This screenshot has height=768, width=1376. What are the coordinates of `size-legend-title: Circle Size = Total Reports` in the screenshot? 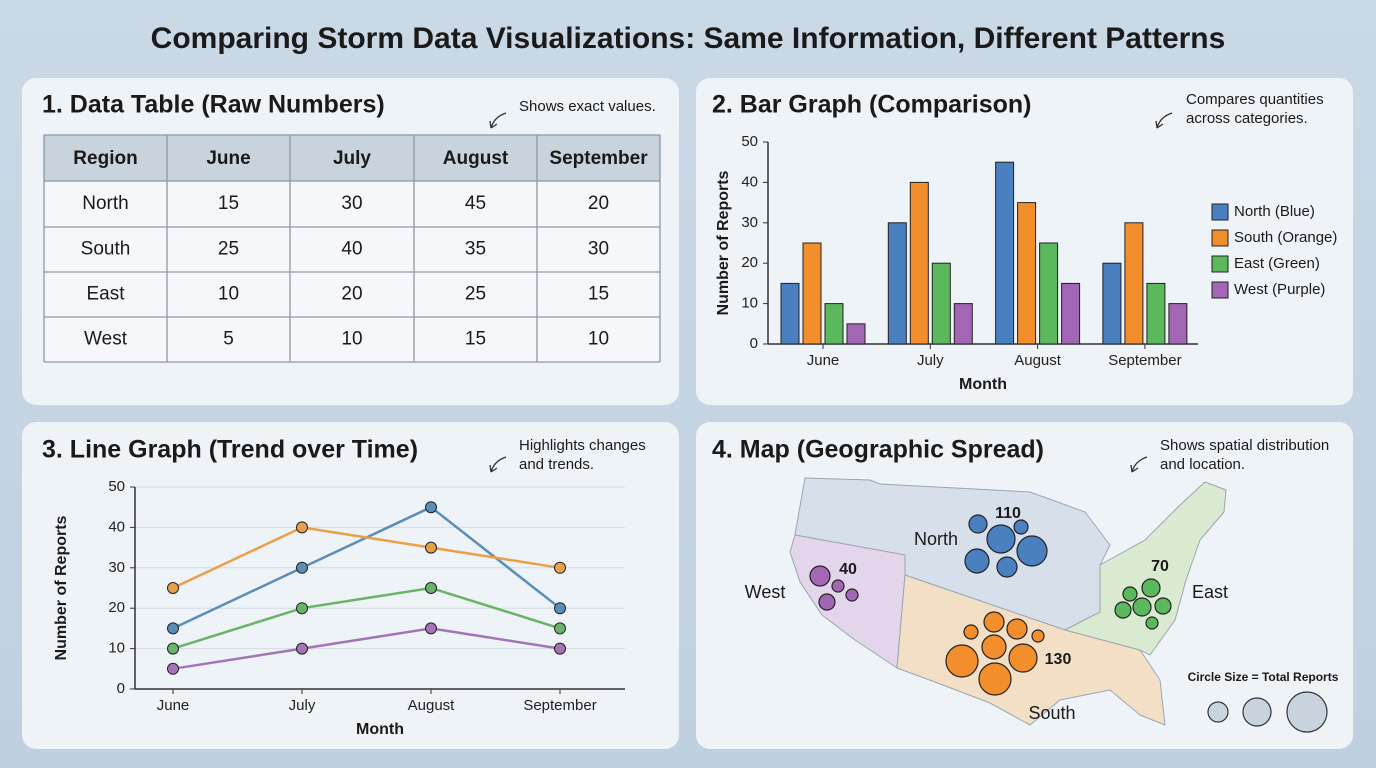 It's located at (1263, 677).